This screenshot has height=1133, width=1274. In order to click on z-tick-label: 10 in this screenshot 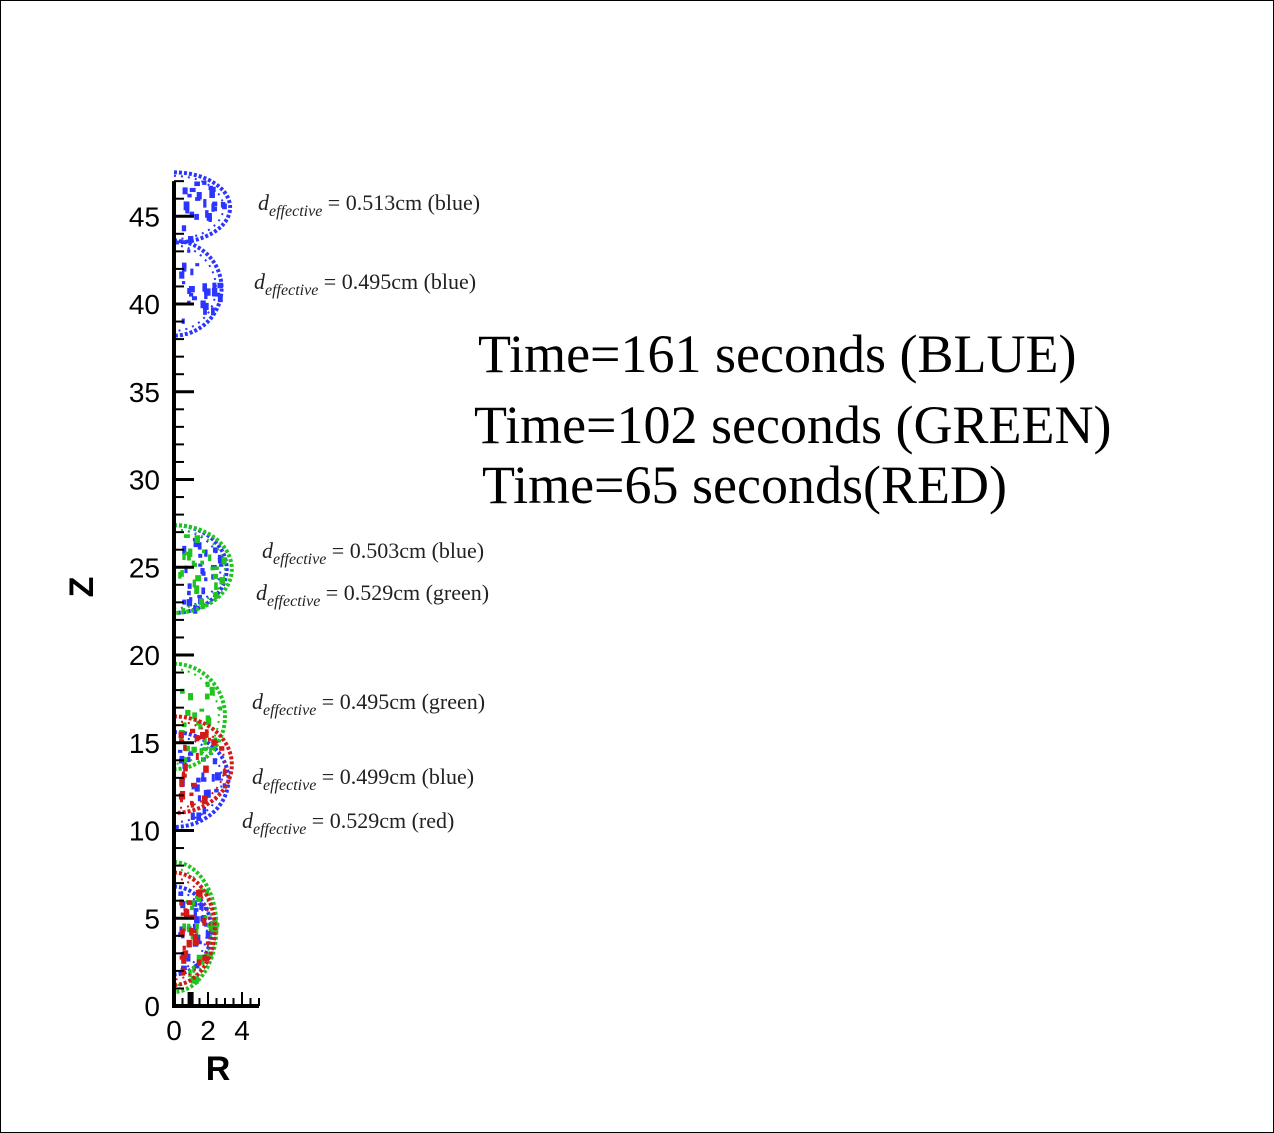, I will do `click(144, 831)`.